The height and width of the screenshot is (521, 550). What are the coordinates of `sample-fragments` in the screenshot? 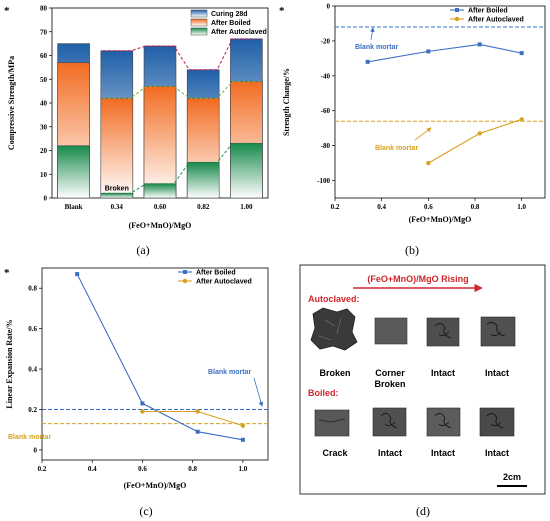 It's located at (330, 329).